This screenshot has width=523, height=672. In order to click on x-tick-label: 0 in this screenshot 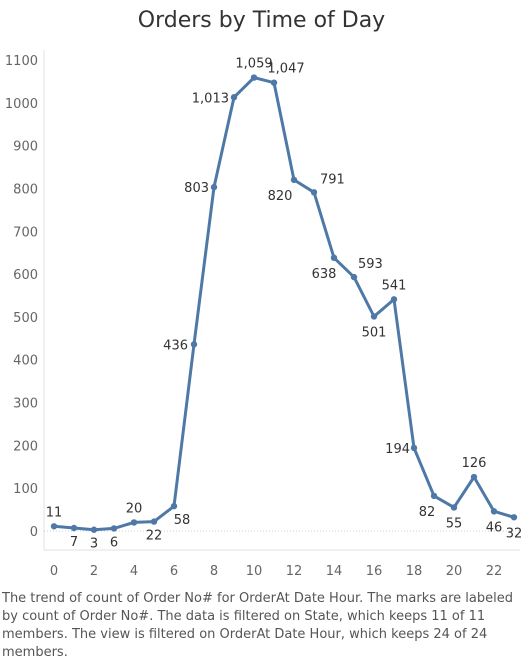, I will do `click(54, 571)`.